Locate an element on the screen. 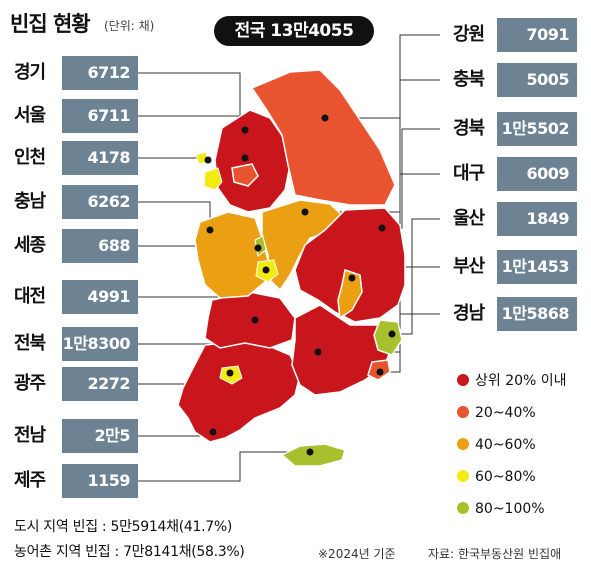 The image size is (591, 574). map-region-jeollanam is located at coordinates (239, 391).